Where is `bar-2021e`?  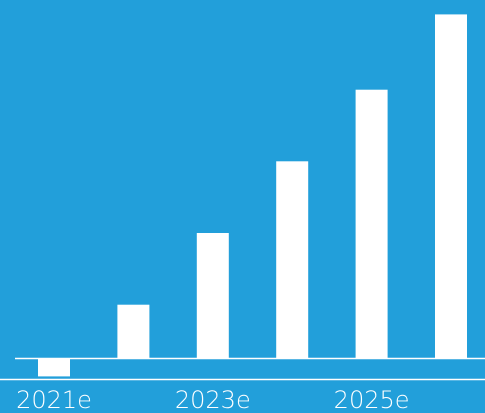 bar-2021e is located at coordinates (54, 367).